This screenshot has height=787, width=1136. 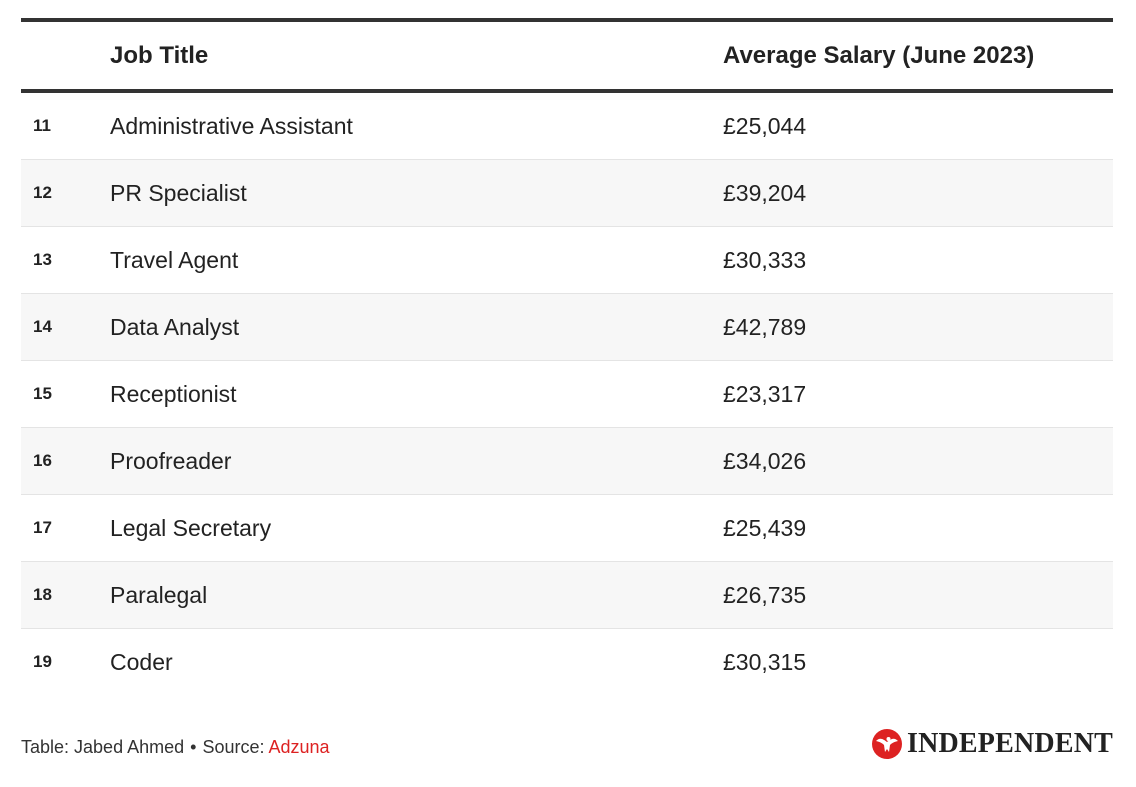 What do you see at coordinates (567, 193) in the screenshot?
I see `table-row: 12 PR Specialist £39,204` at bounding box center [567, 193].